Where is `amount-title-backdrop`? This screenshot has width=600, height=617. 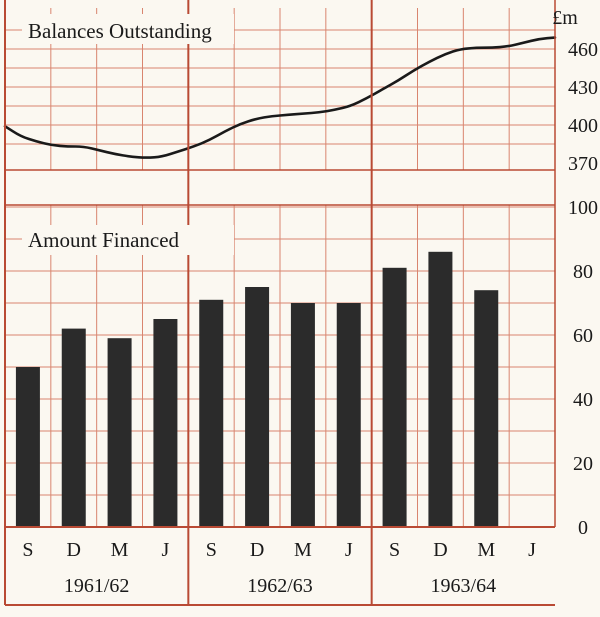 amount-title-backdrop is located at coordinates (128, 240).